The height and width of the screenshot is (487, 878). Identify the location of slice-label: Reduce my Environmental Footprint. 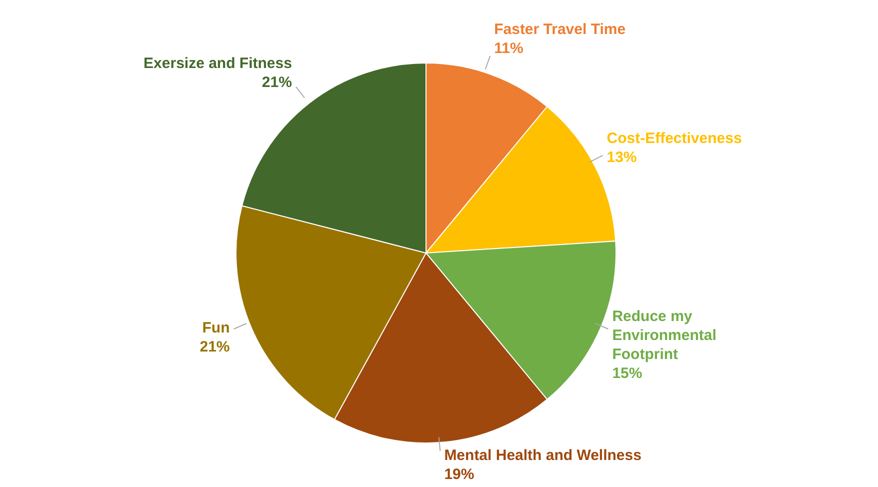
(664, 336).